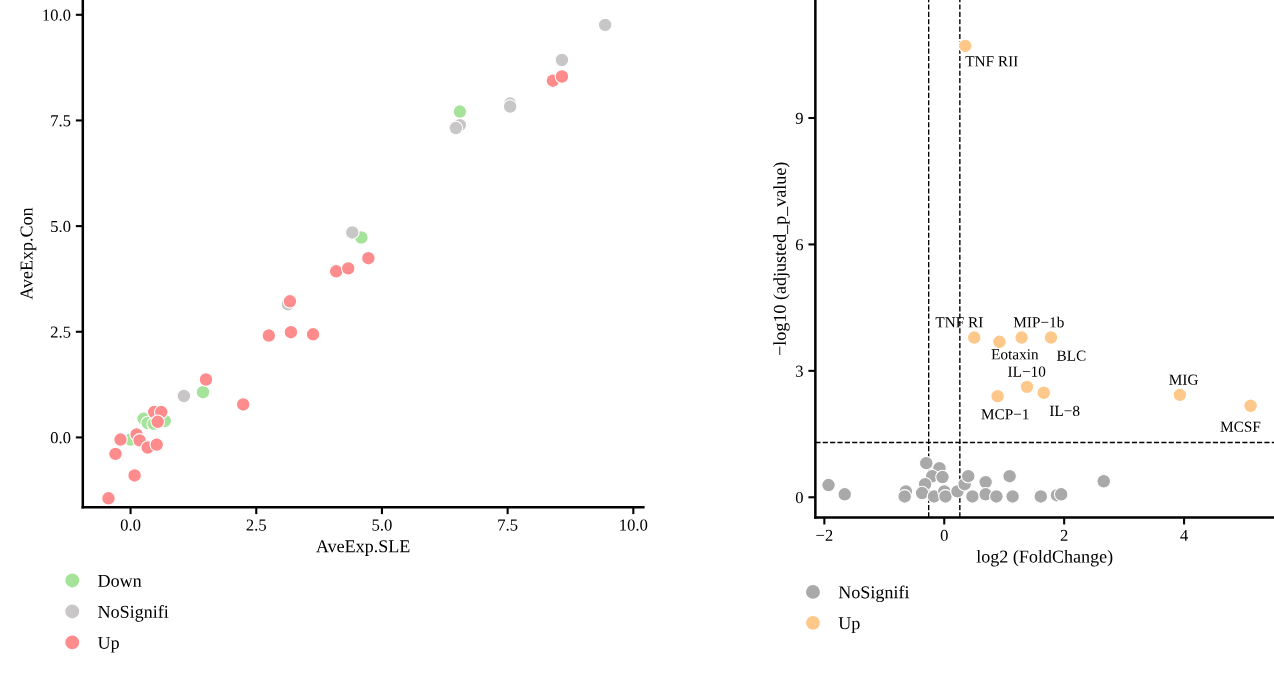 The image size is (1274, 690). What do you see at coordinates (363, 548) in the screenshot?
I see `x-axis-title: AveExp.SLE` at bounding box center [363, 548].